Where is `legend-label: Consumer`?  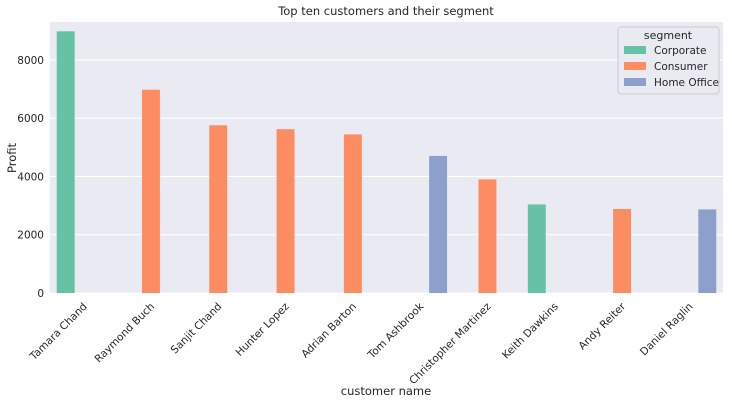
legend-label: Consumer is located at coordinates (681, 67).